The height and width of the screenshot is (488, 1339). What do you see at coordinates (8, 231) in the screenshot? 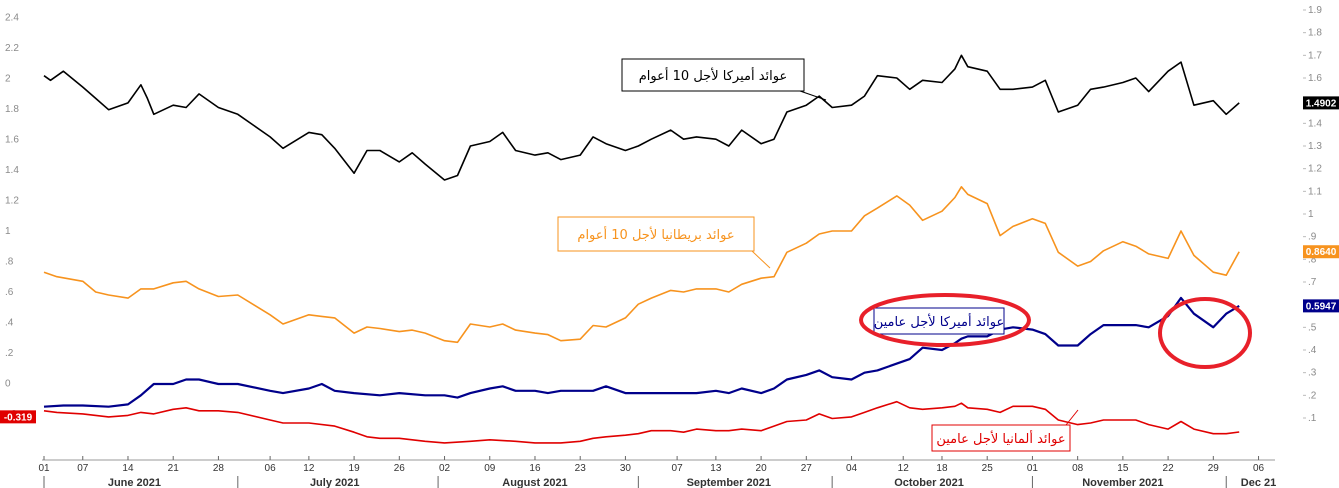
I see `left-tick-label: 1` at bounding box center [8, 231].